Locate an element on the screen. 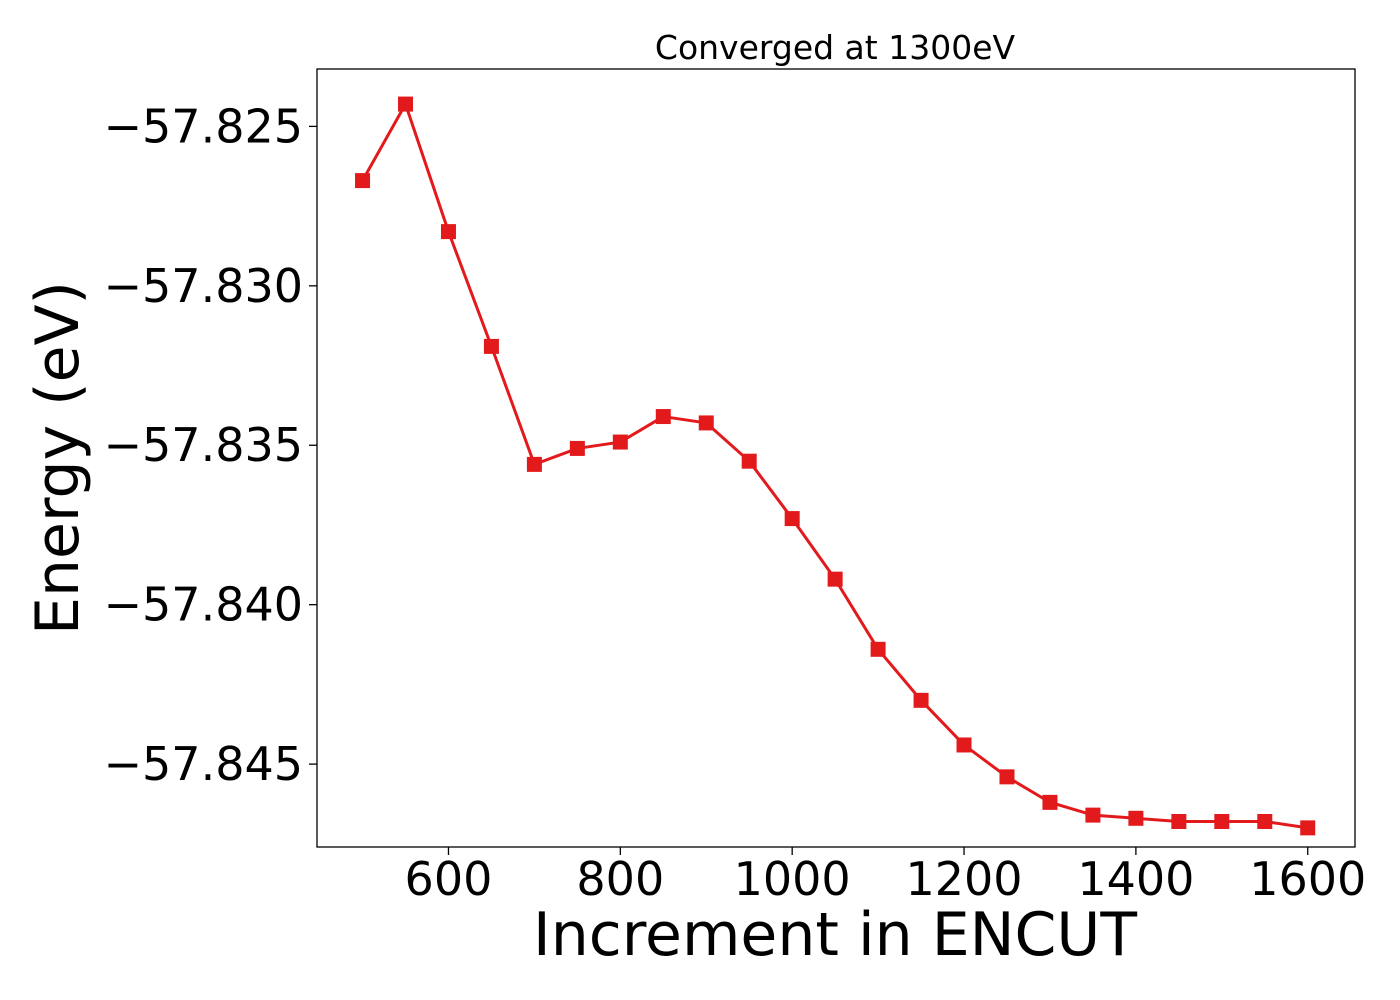  y-tick-label: −57.825 is located at coordinates (204, 126).